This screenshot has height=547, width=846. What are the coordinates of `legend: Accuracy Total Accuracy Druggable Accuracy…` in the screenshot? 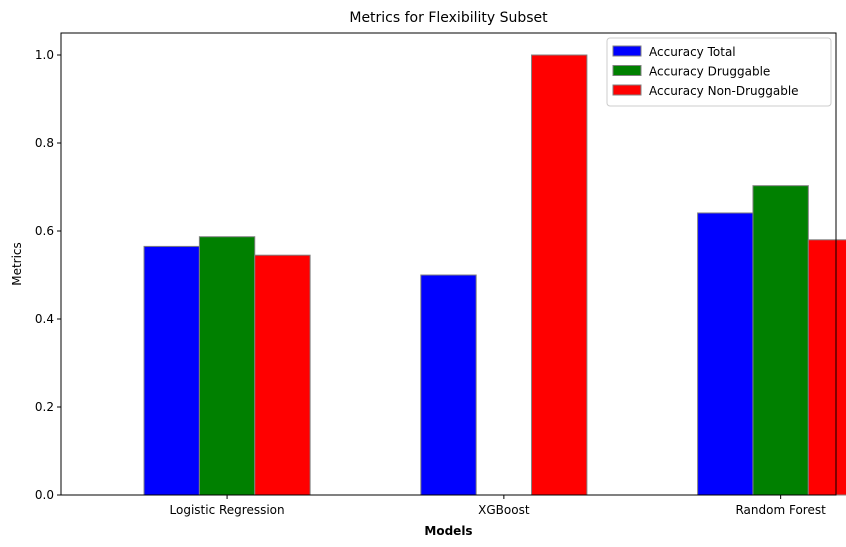 It's located at (719, 72).